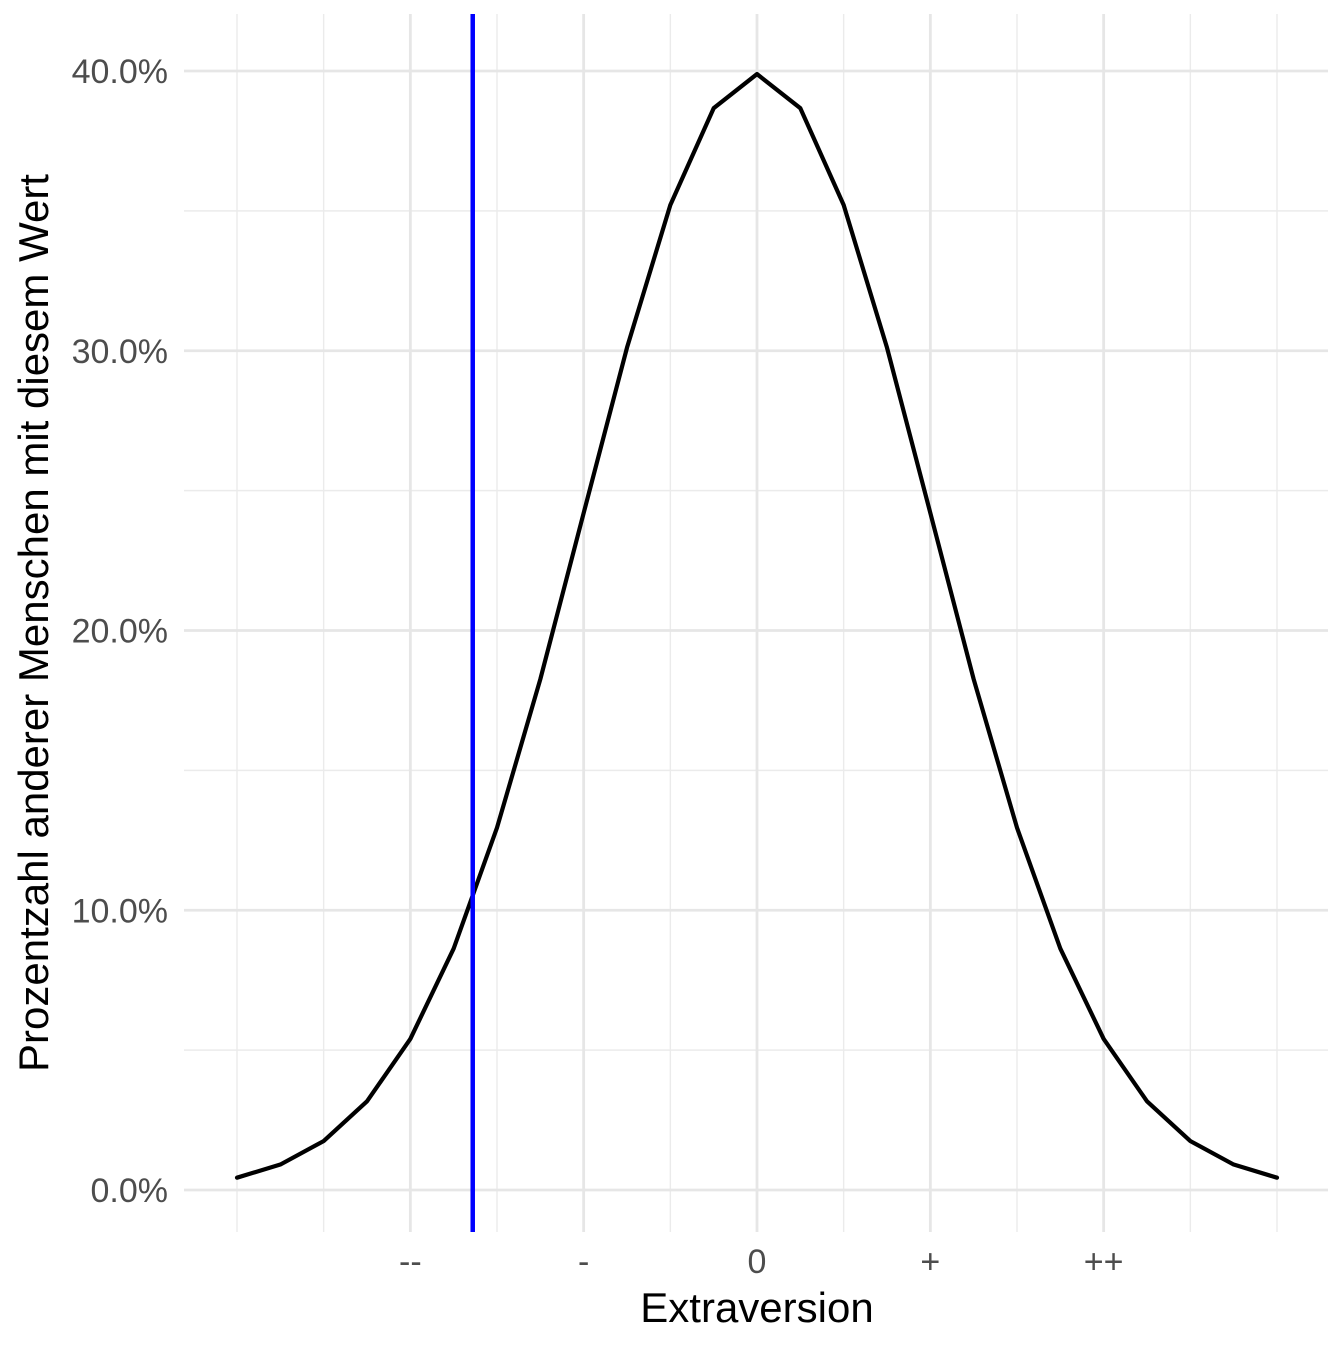 The image size is (1344, 1349). I want to click on y-tick-label: 0.0%, so click(130, 1191).